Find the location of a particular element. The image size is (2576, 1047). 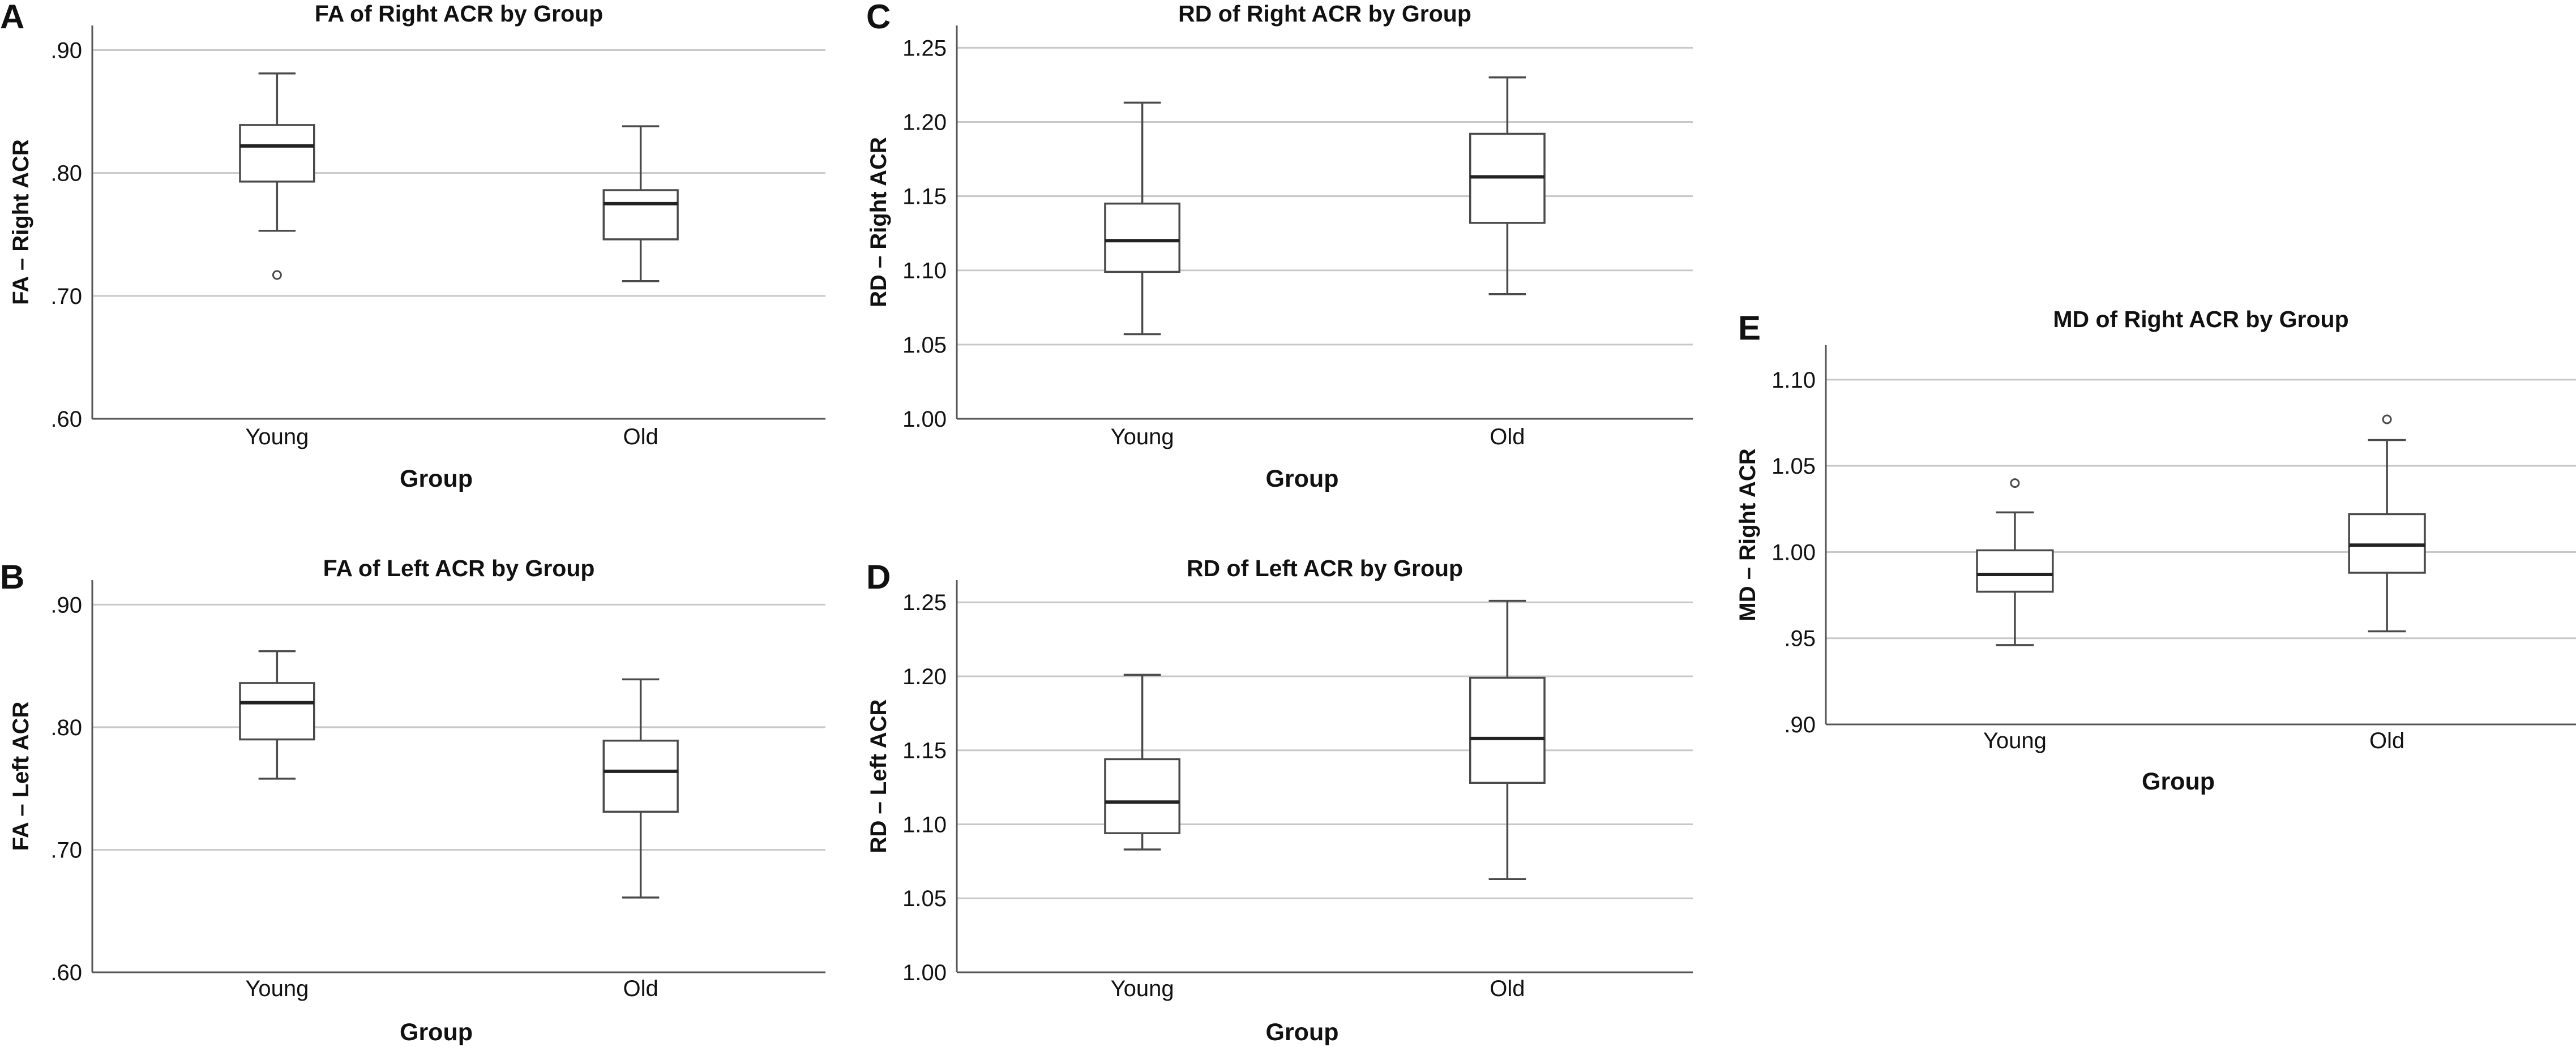

panel-letter: C is located at coordinates (878, 18).